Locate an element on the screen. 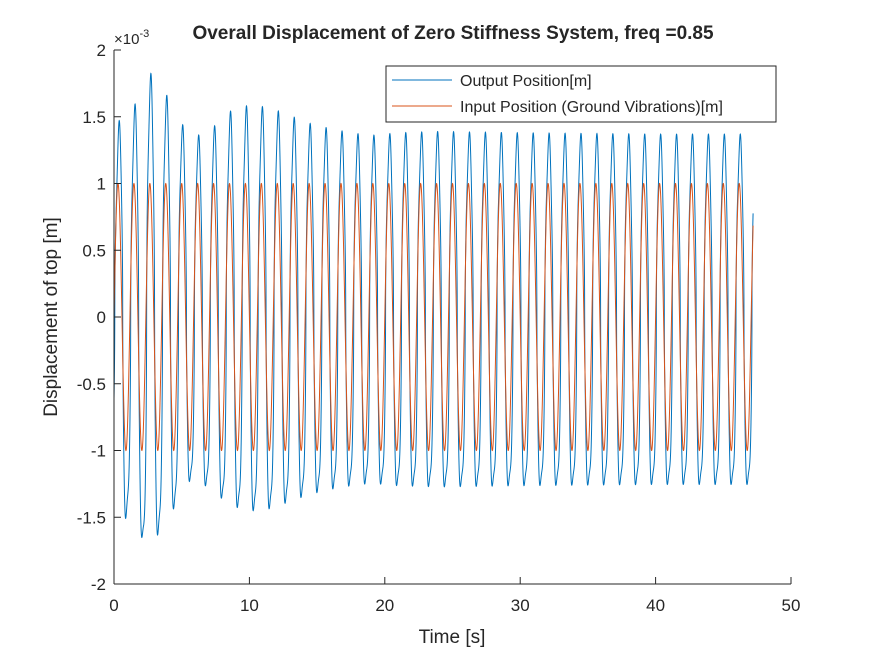 This screenshot has height=661, width=875. x-tick-label: 10 is located at coordinates (249, 605).